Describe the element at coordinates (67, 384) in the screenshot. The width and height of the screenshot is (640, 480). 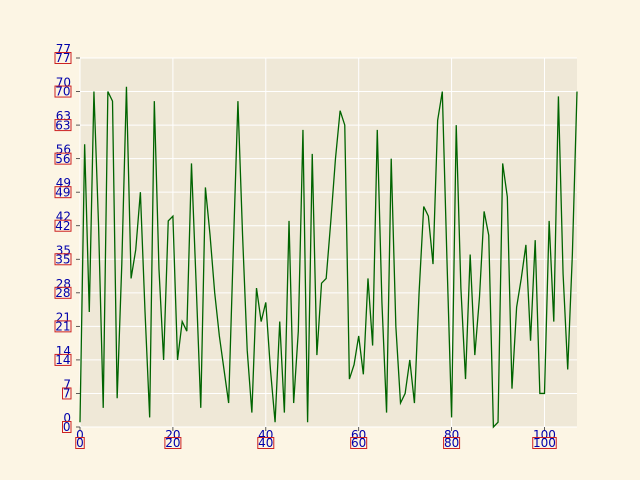
I see `y-tick-label: 7` at that location.